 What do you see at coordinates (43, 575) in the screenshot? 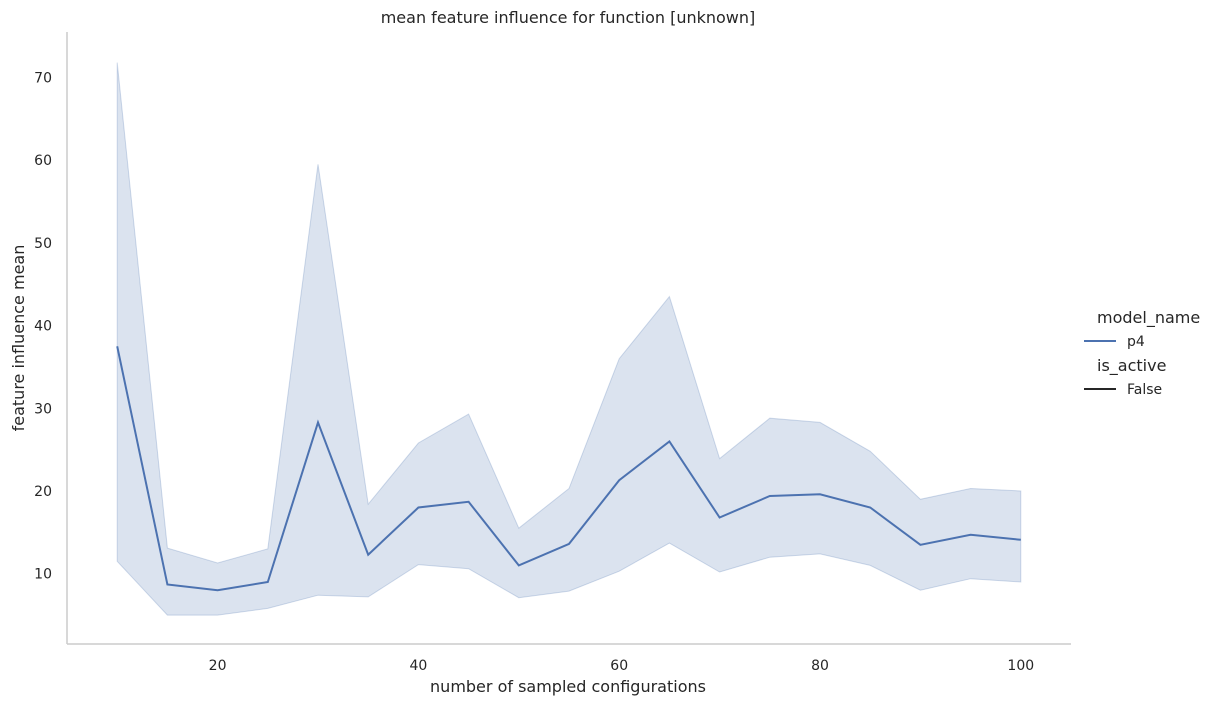
I see `y-tick-label: 10` at bounding box center [43, 575].